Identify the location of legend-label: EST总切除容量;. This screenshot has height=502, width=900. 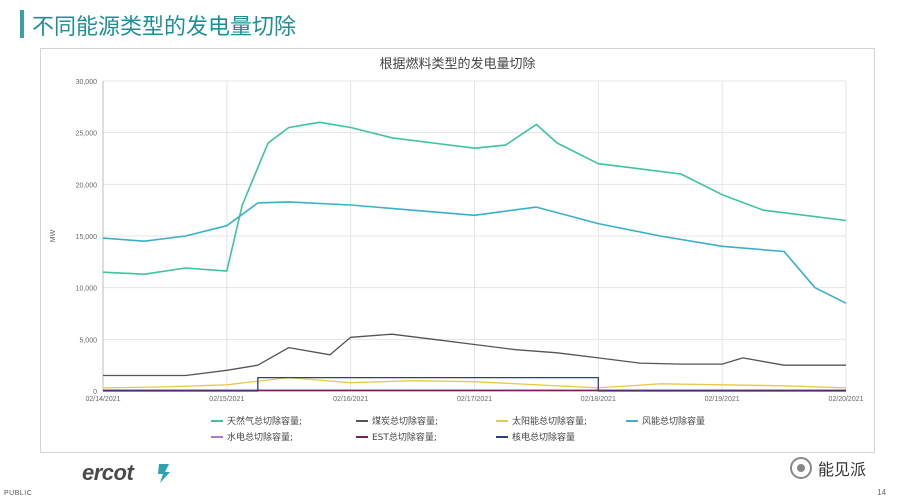
(404, 437).